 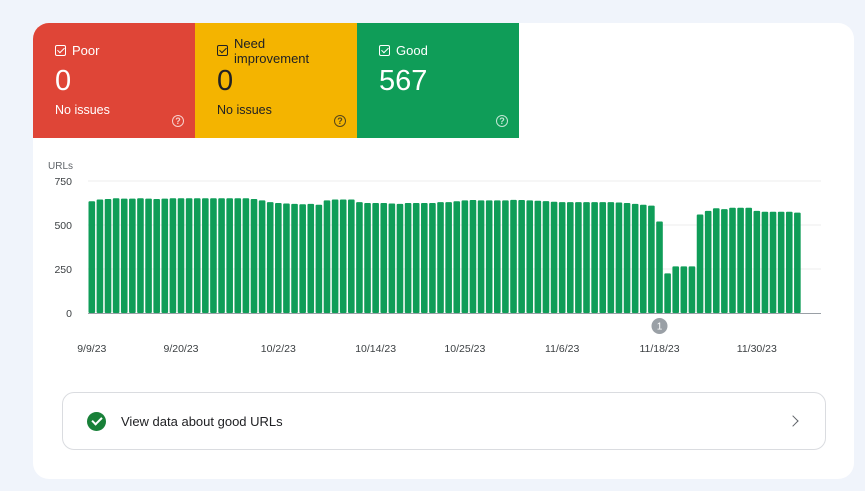 What do you see at coordinates (276, 80) in the screenshot?
I see `need-improvement-tile: Need improvement 0 No issues ?` at bounding box center [276, 80].